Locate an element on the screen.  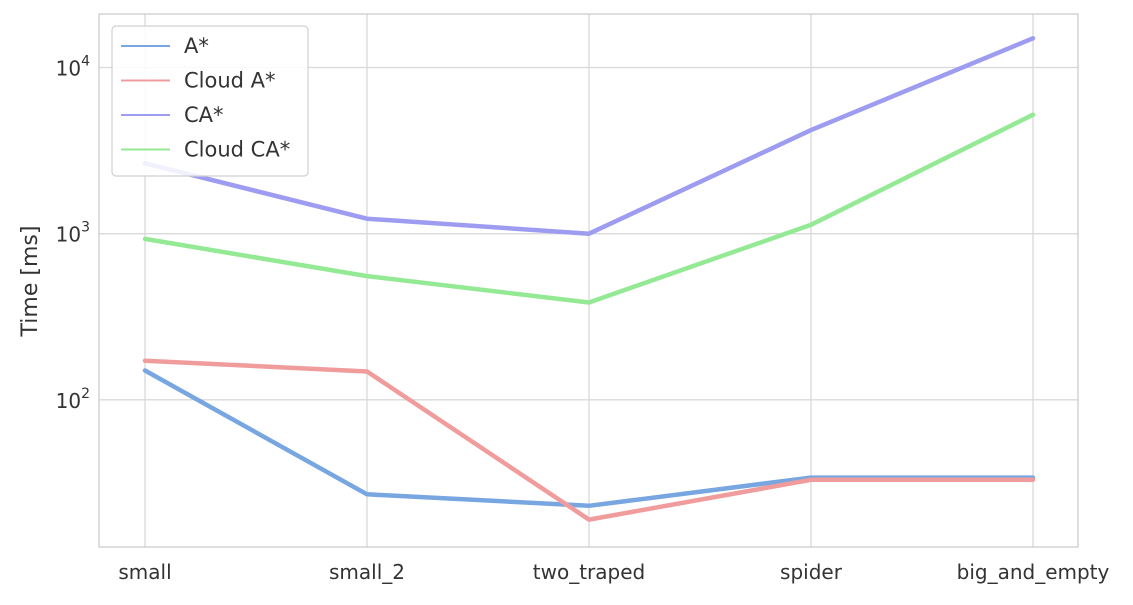
y-tick-label: 10³ is located at coordinates (73, 233).